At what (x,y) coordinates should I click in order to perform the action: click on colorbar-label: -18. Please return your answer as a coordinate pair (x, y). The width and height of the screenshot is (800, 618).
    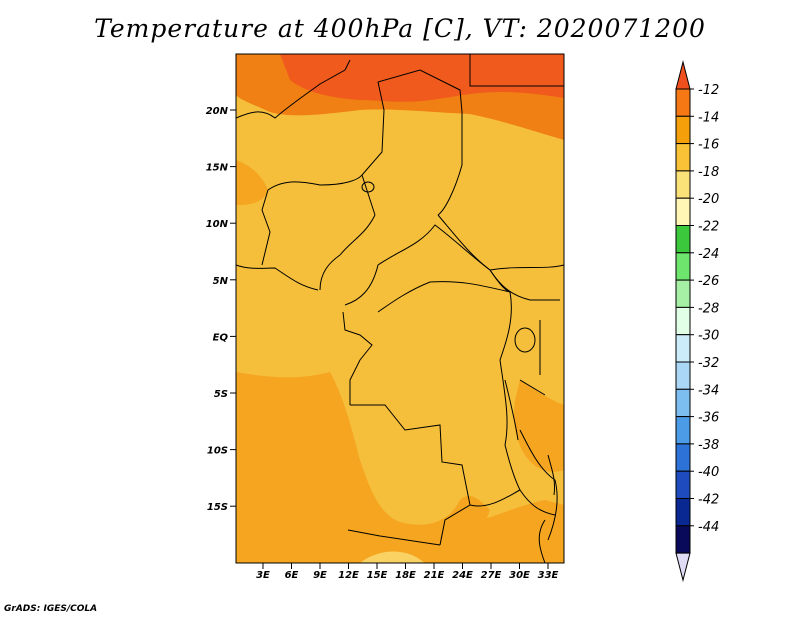
    Looking at the image, I should click on (708, 172).